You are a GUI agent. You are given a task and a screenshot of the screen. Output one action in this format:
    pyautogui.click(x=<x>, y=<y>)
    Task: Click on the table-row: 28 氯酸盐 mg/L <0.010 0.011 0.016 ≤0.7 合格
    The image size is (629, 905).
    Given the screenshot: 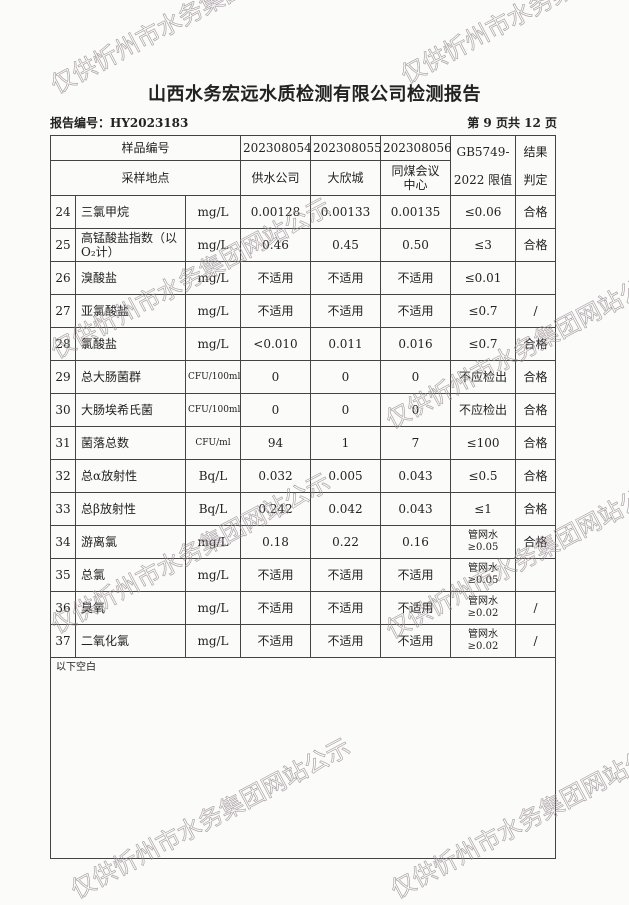 What is the action you would take?
    pyautogui.click(x=303, y=344)
    